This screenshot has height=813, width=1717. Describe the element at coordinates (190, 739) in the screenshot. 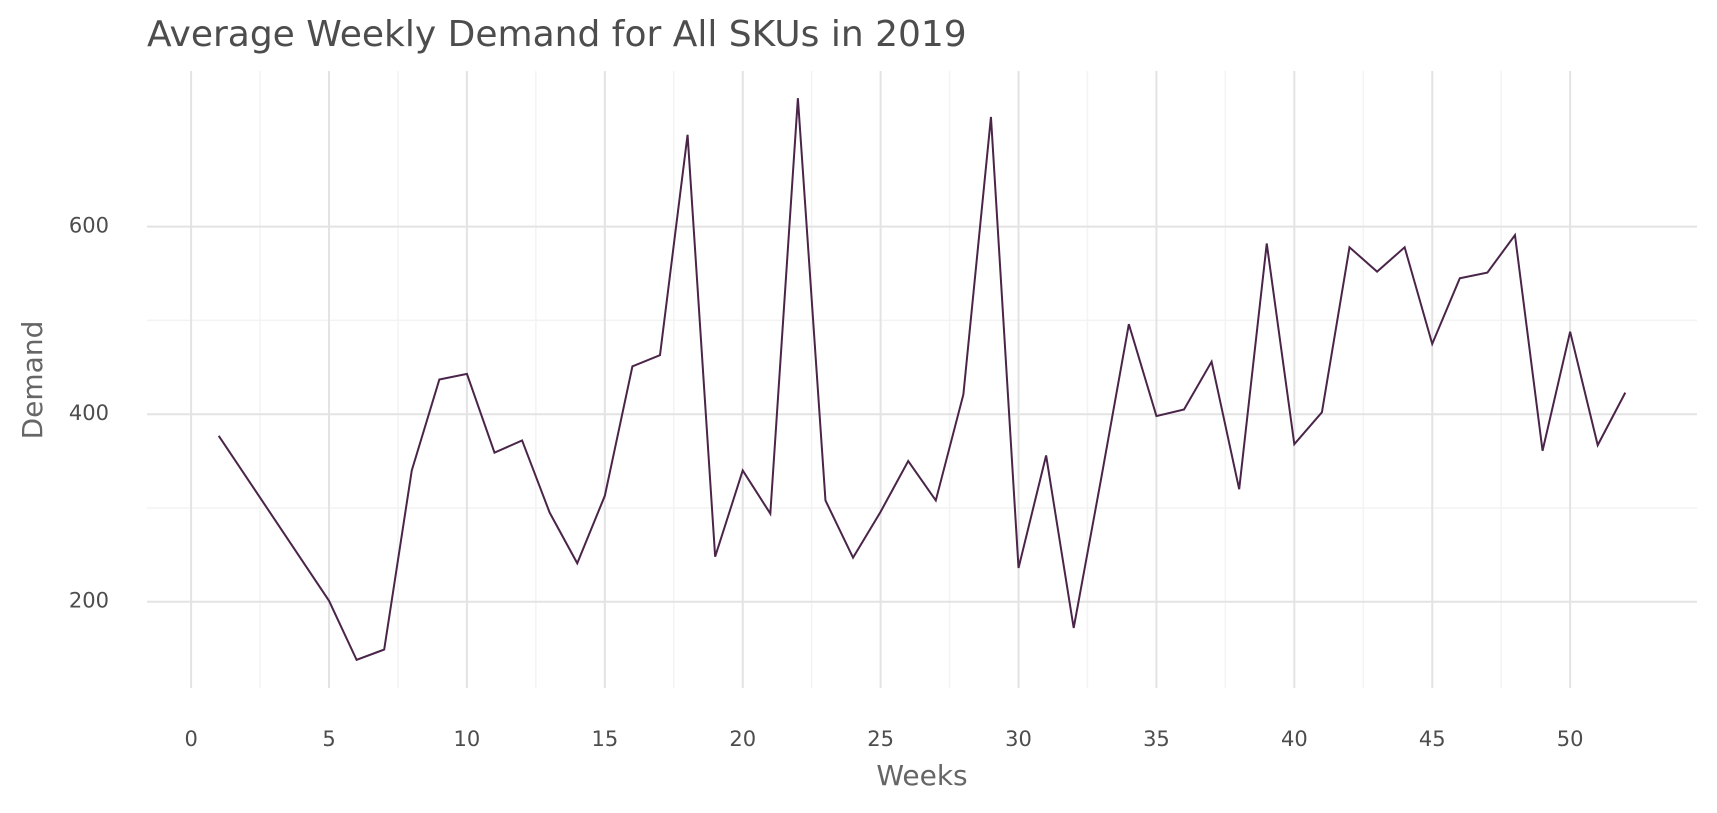

I see `x-tick-label: 0` at that location.